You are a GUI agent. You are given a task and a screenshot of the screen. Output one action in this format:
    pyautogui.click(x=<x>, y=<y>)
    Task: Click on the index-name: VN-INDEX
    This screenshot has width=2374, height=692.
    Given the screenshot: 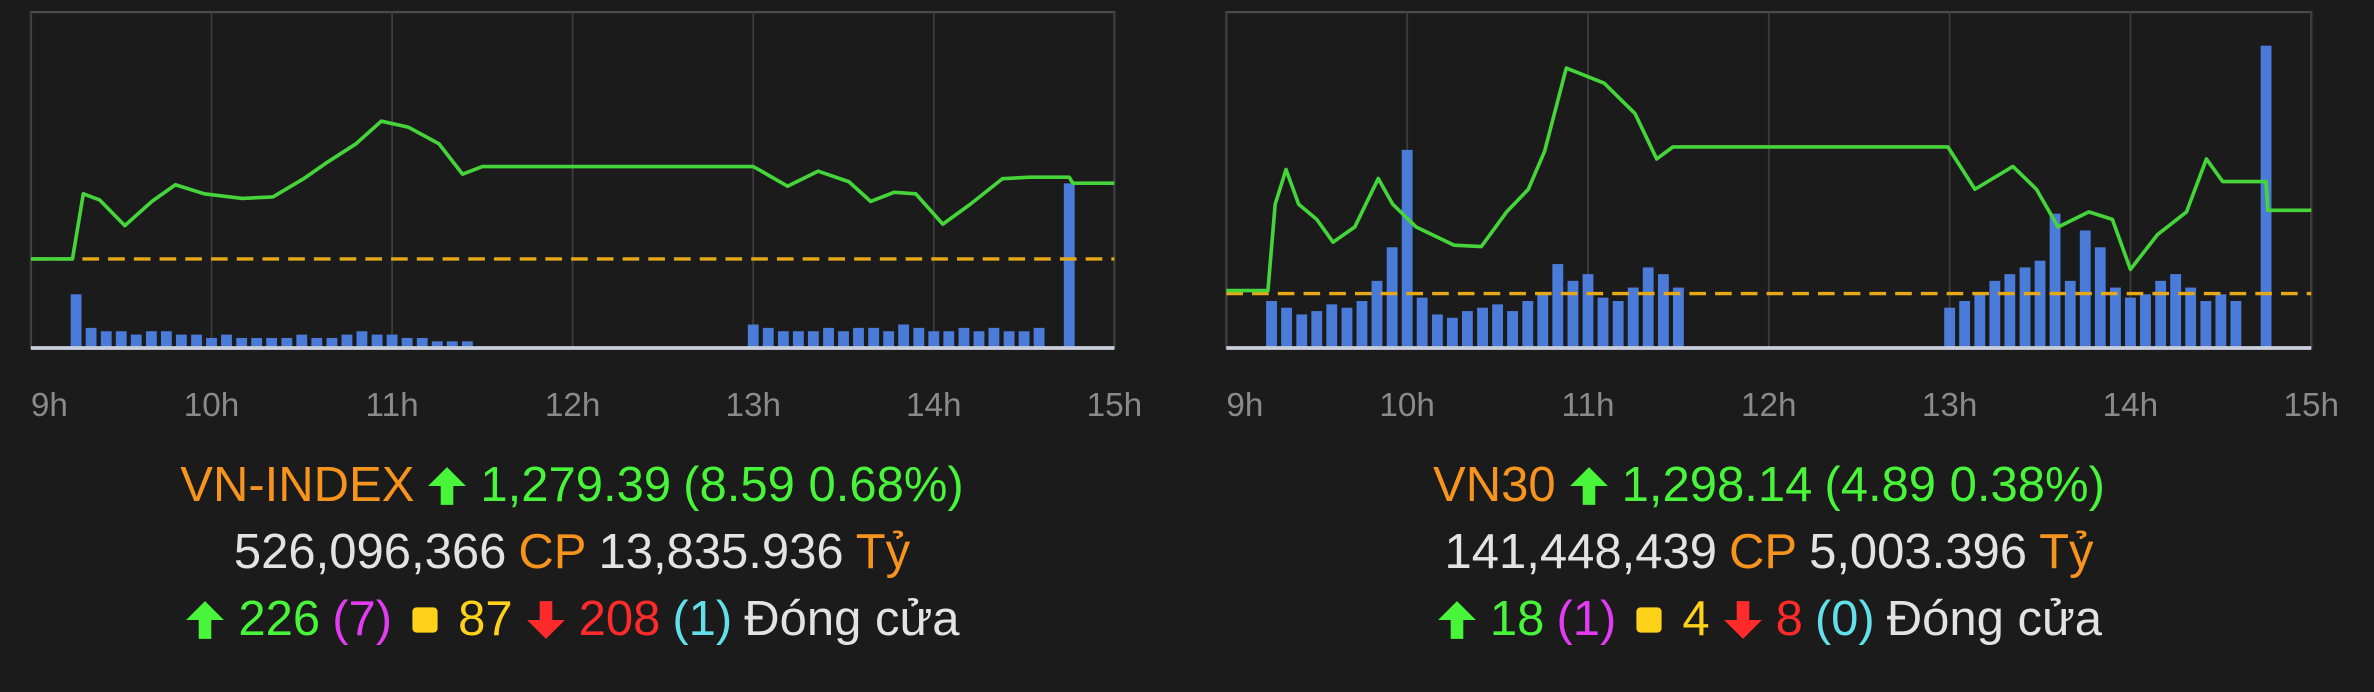 What is the action you would take?
    pyautogui.click(x=297, y=485)
    